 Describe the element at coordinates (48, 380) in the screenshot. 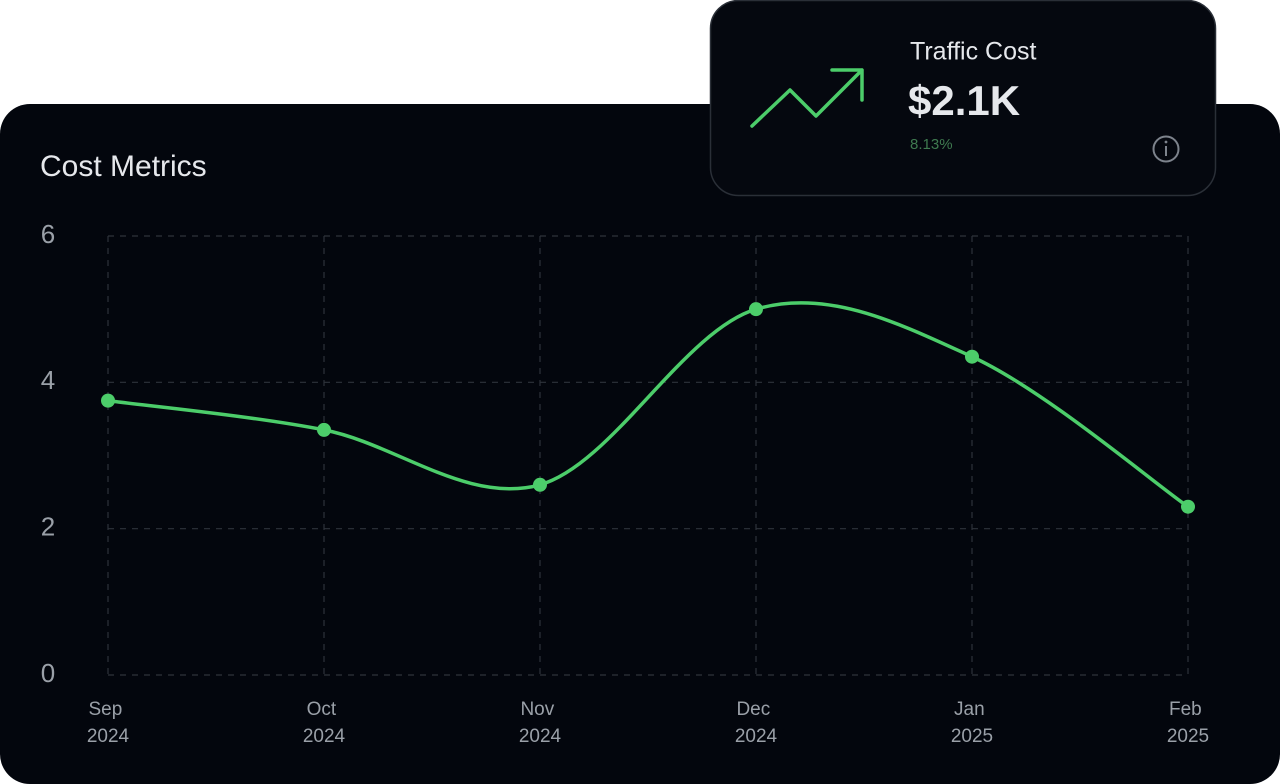

I see `y-tick-label: 4` at that location.